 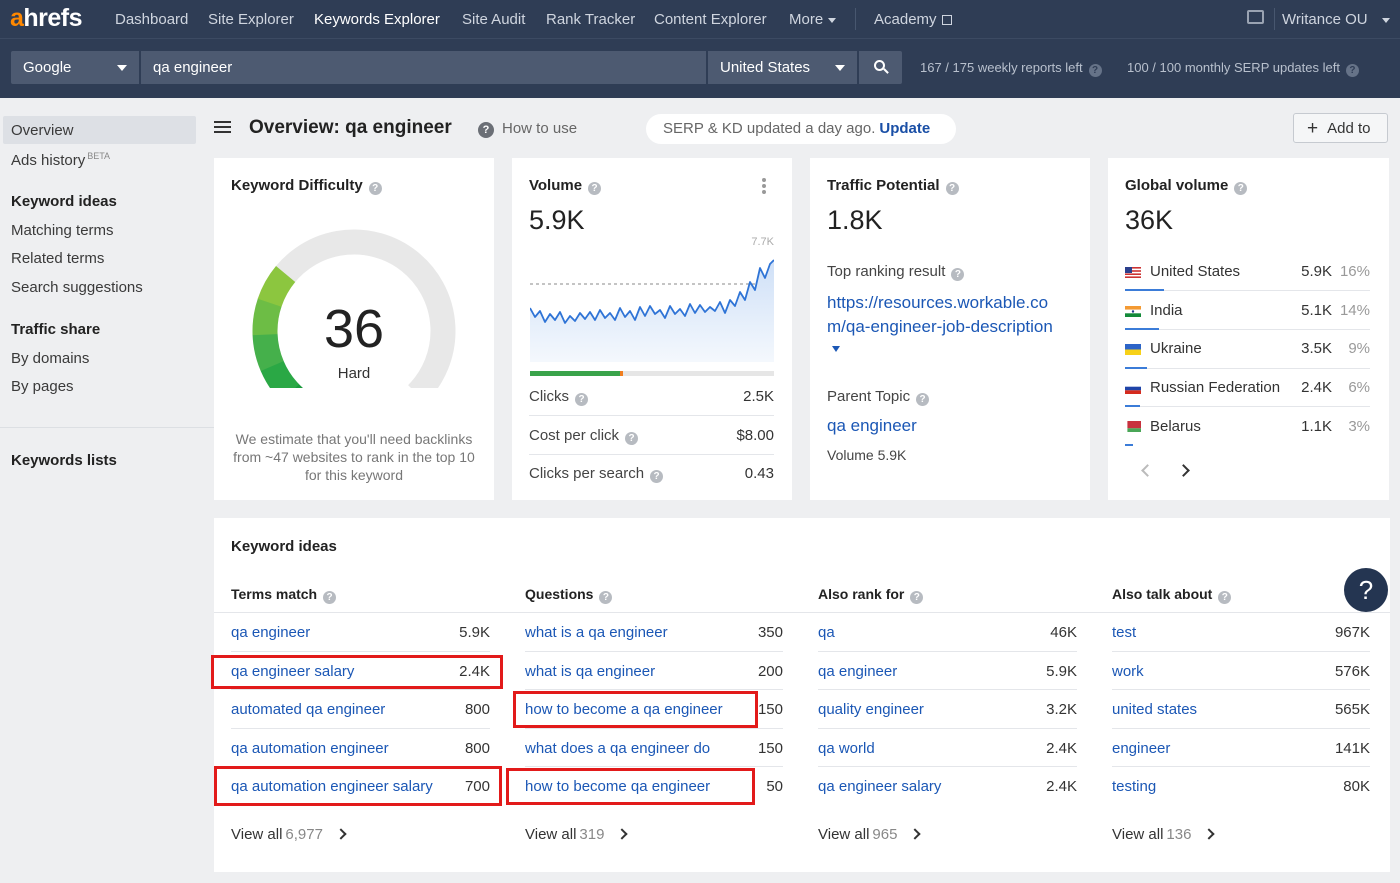 I want to click on weekly-quota: 167 / 175 weekly reports left?, so click(x=1011, y=68).